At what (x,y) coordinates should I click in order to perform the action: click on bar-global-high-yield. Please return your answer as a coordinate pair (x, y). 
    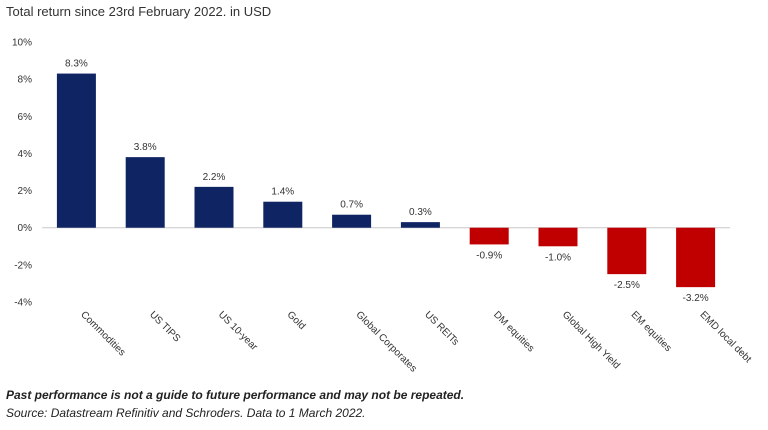
    Looking at the image, I should click on (558, 237).